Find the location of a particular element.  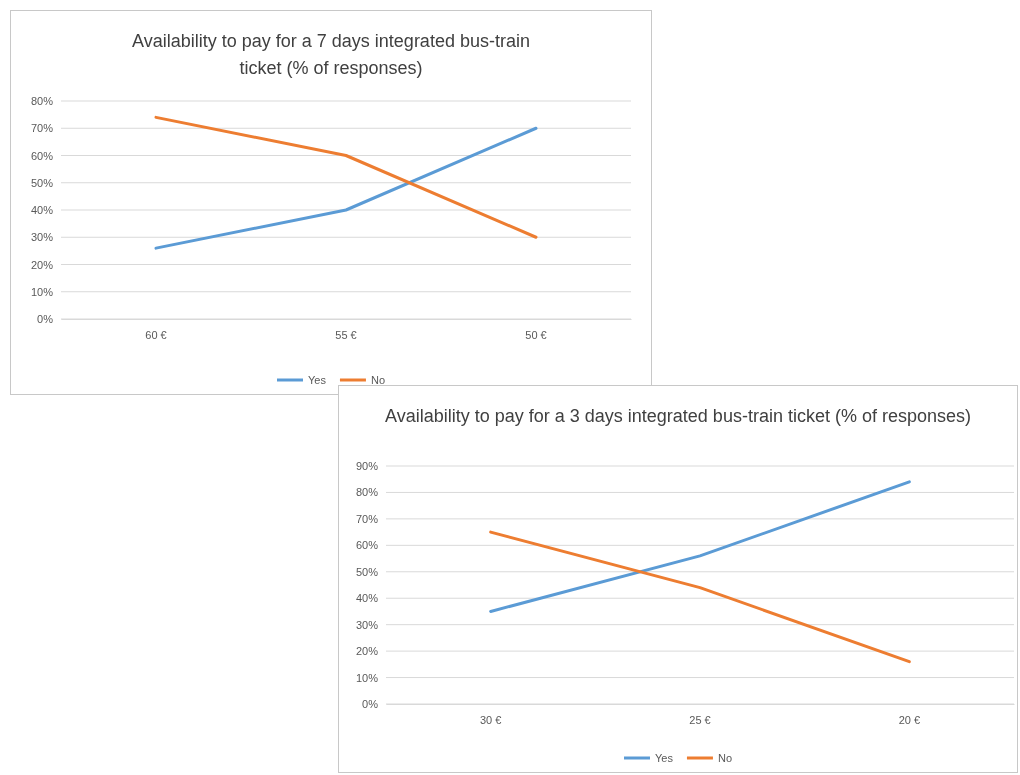

chart-title: Availability to pay for a 3 days integrated bus-train ticket (% of responses) is located at coordinates (678, 416).